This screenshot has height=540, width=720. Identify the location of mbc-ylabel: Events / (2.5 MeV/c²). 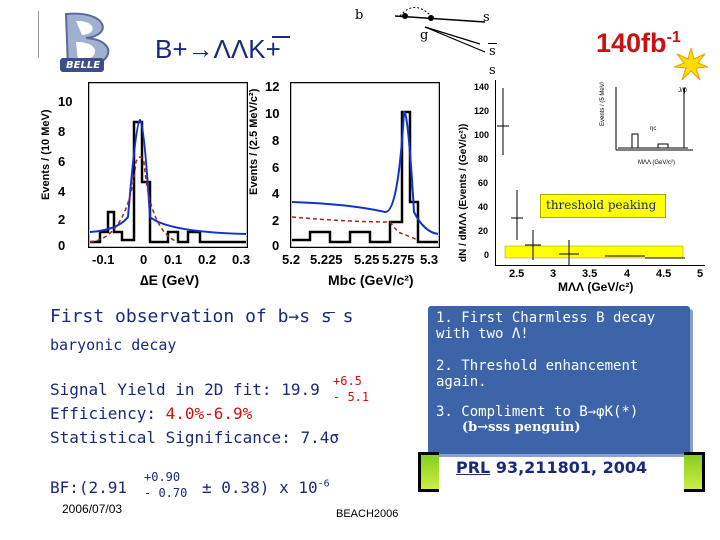
(254, 141).